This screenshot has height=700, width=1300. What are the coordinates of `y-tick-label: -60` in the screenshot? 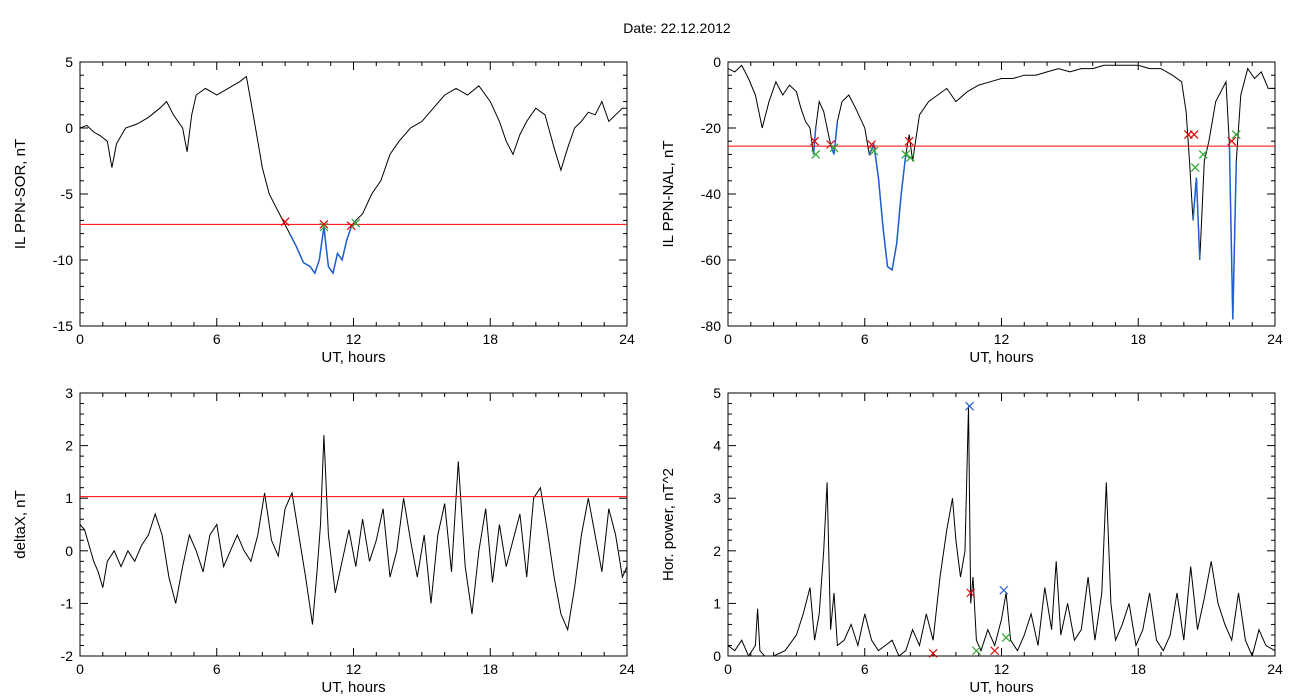 It's located at (711, 260).